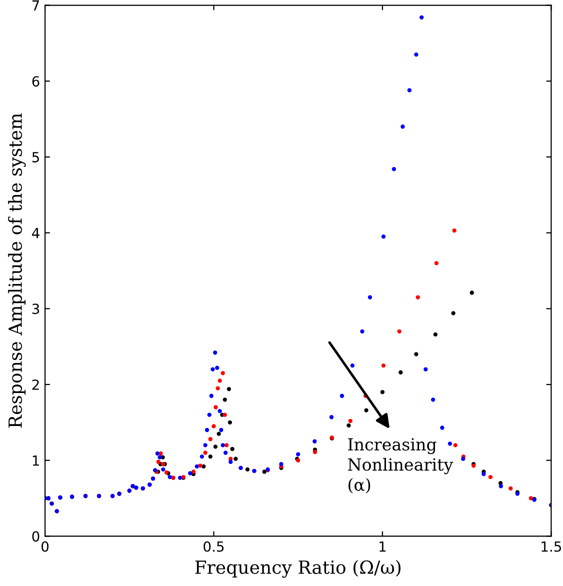 The width and height of the screenshot is (563, 586). I want to click on y-tick-label: 6, so click(36, 81).